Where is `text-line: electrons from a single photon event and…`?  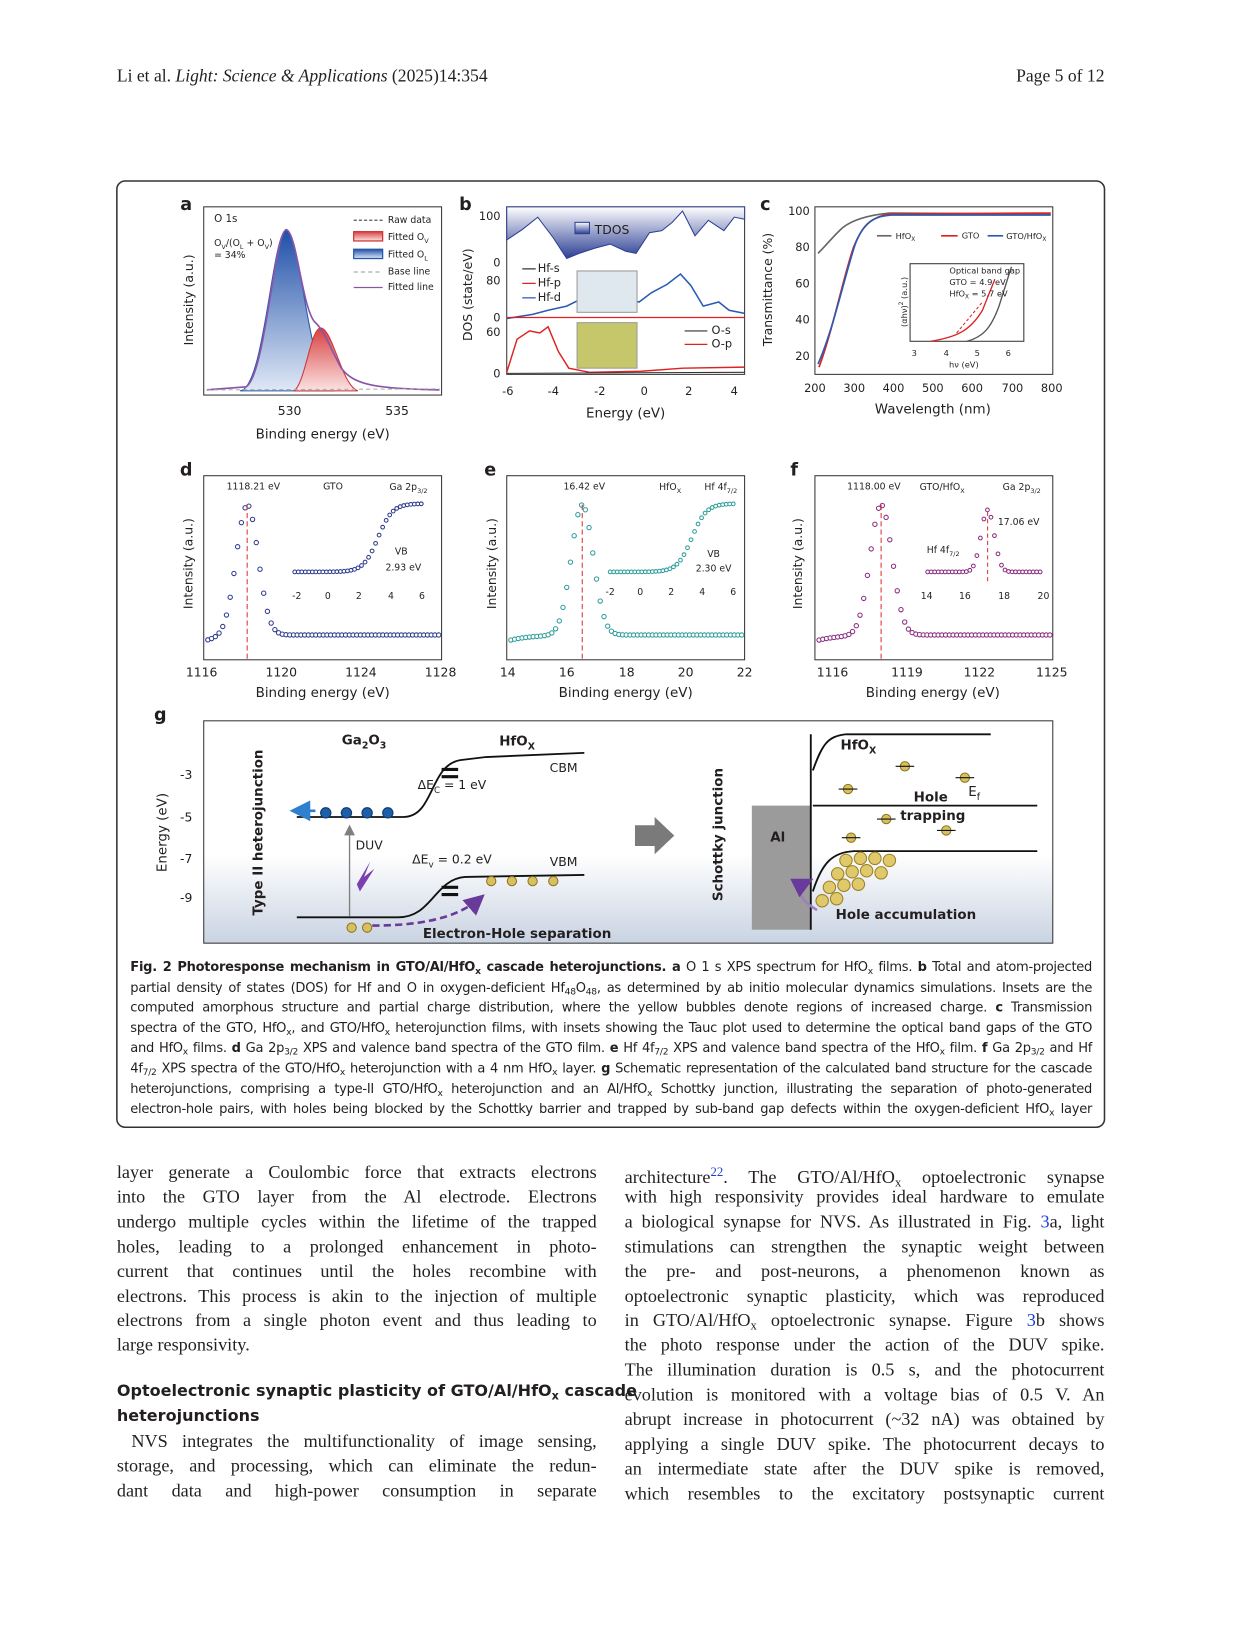 text-line: electrons from a single photon event and… is located at coordinates (357, 1320).